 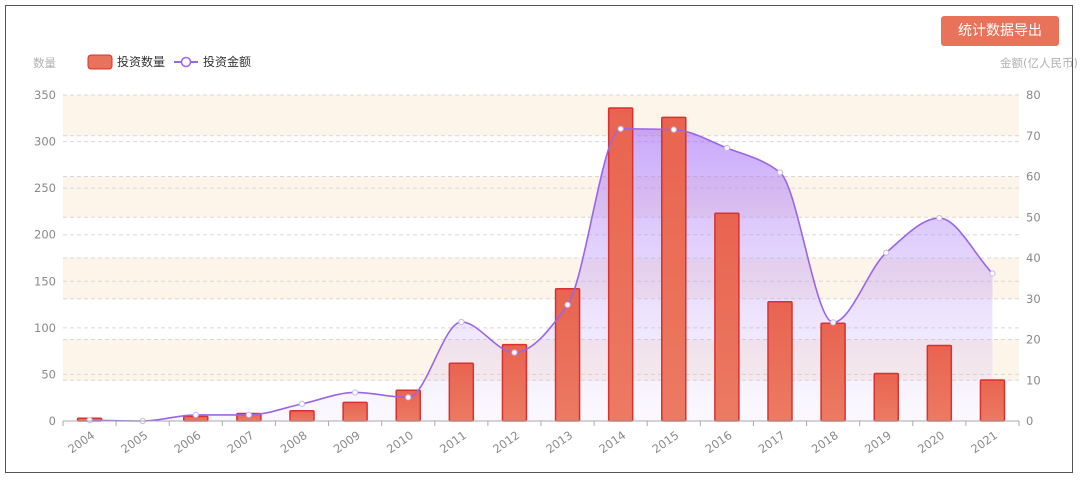 What do you see at coordinates (45, 142) in the screenshot?
I see `y-left-tick-label: 300` at bounding box center [45, 142].